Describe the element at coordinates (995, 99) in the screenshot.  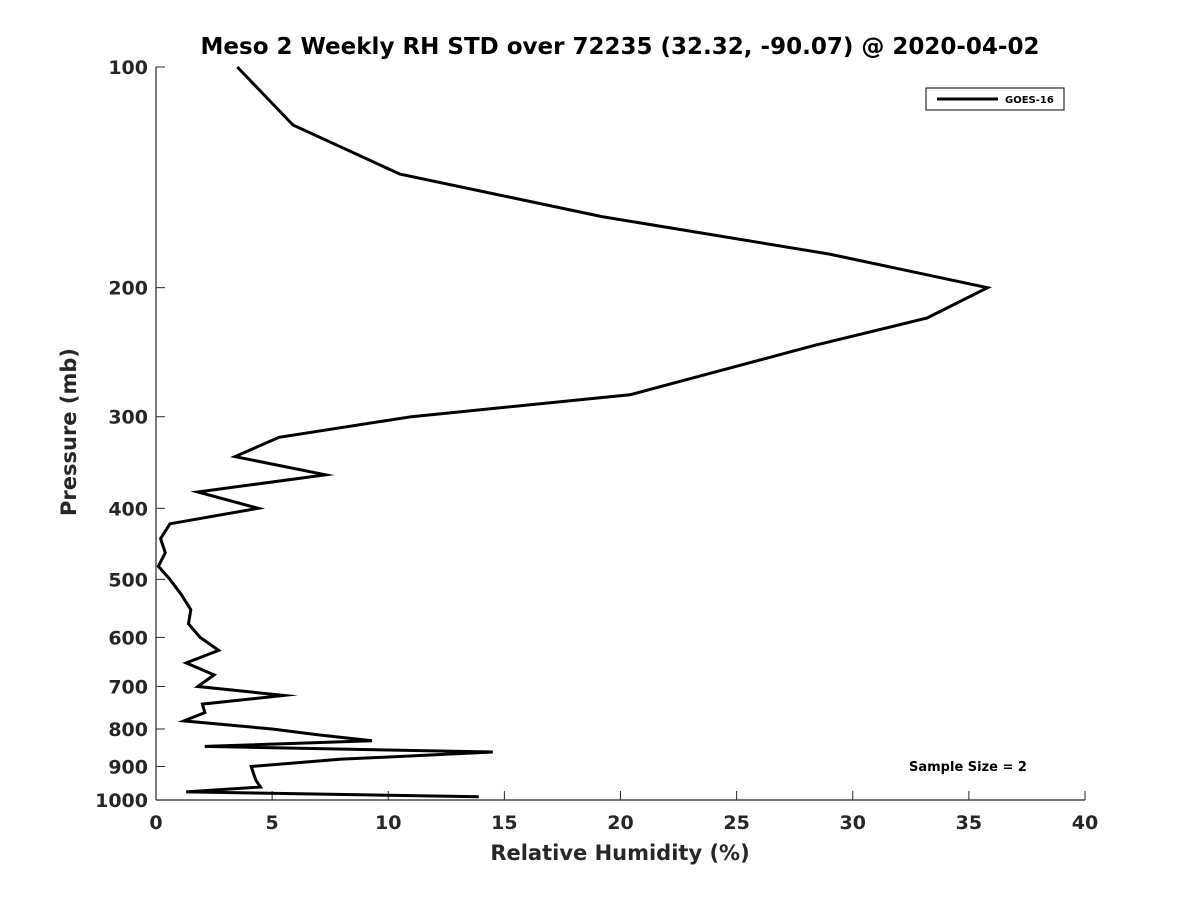
I see `legend: GOES-16` at that location.